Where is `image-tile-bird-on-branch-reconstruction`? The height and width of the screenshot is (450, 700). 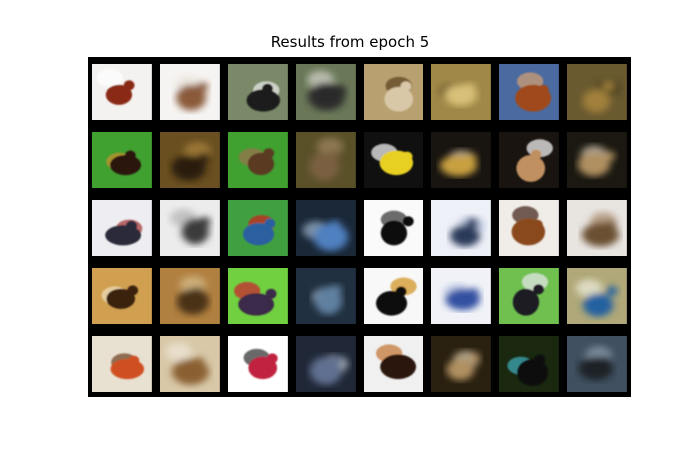 image-tile-bird-on-branch-reconstruction is located at coordinates (325, 92).